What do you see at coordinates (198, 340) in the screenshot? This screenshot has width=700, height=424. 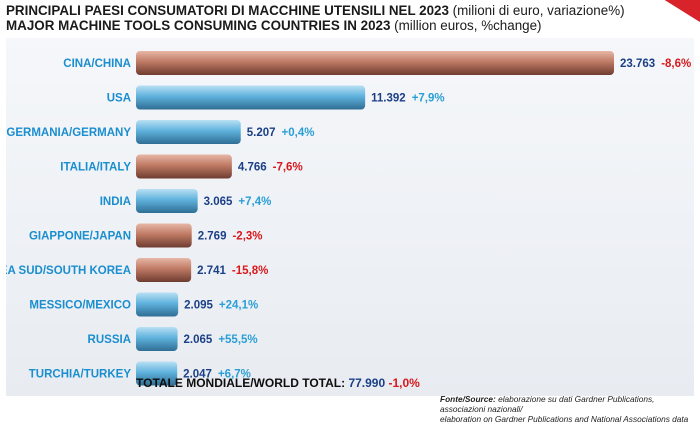 I see `value-label: 2.065` at bounding box center [198, 340].